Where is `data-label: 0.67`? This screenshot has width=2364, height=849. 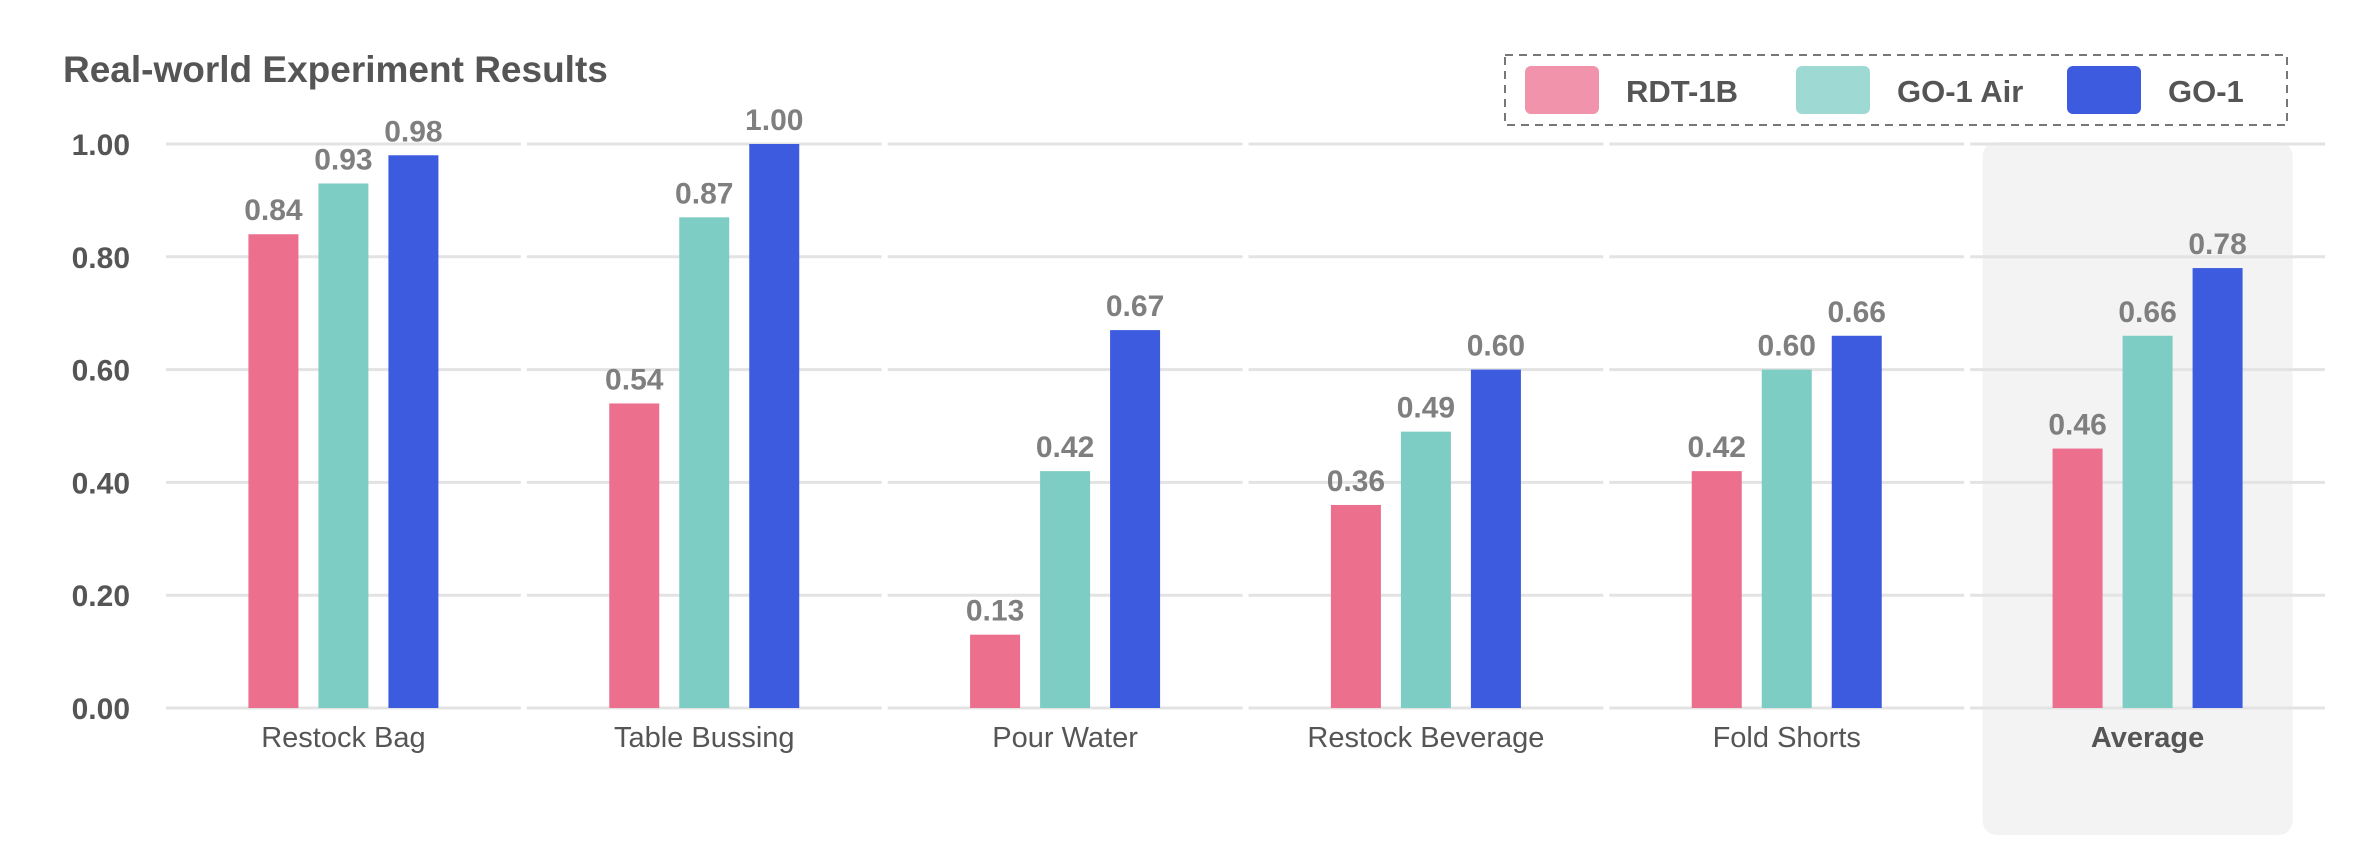 data-label: 0.67 is located at coordinates (1135, 306).